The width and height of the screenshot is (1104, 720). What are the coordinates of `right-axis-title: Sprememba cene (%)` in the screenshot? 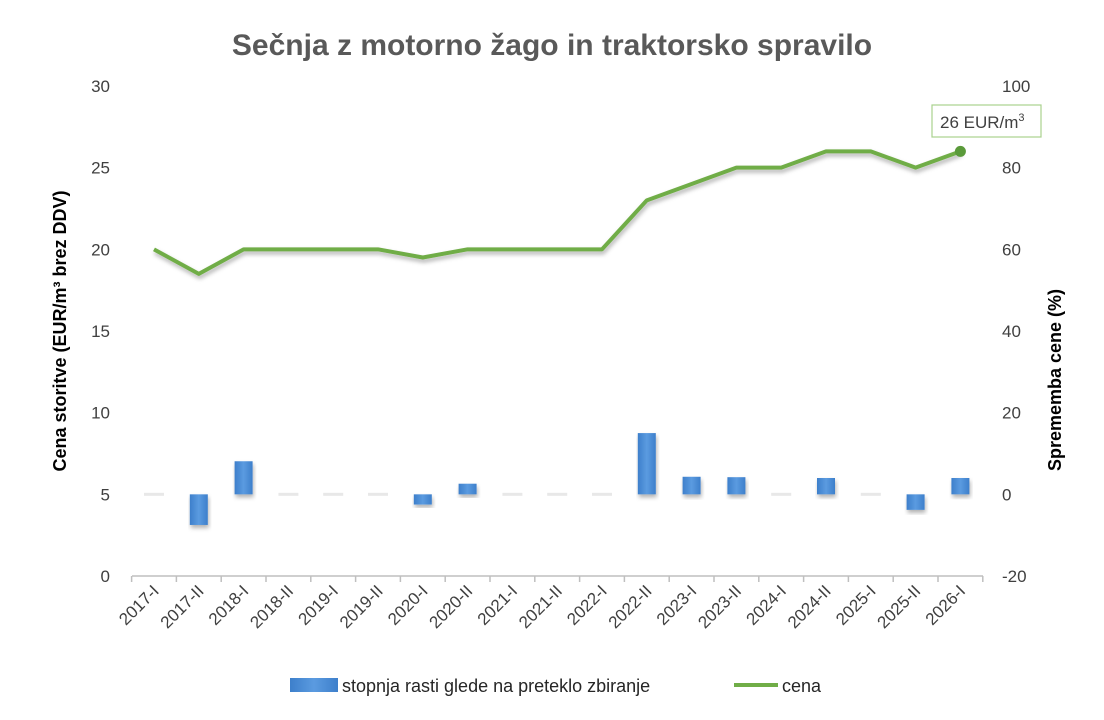 It's located at (1055, 380).